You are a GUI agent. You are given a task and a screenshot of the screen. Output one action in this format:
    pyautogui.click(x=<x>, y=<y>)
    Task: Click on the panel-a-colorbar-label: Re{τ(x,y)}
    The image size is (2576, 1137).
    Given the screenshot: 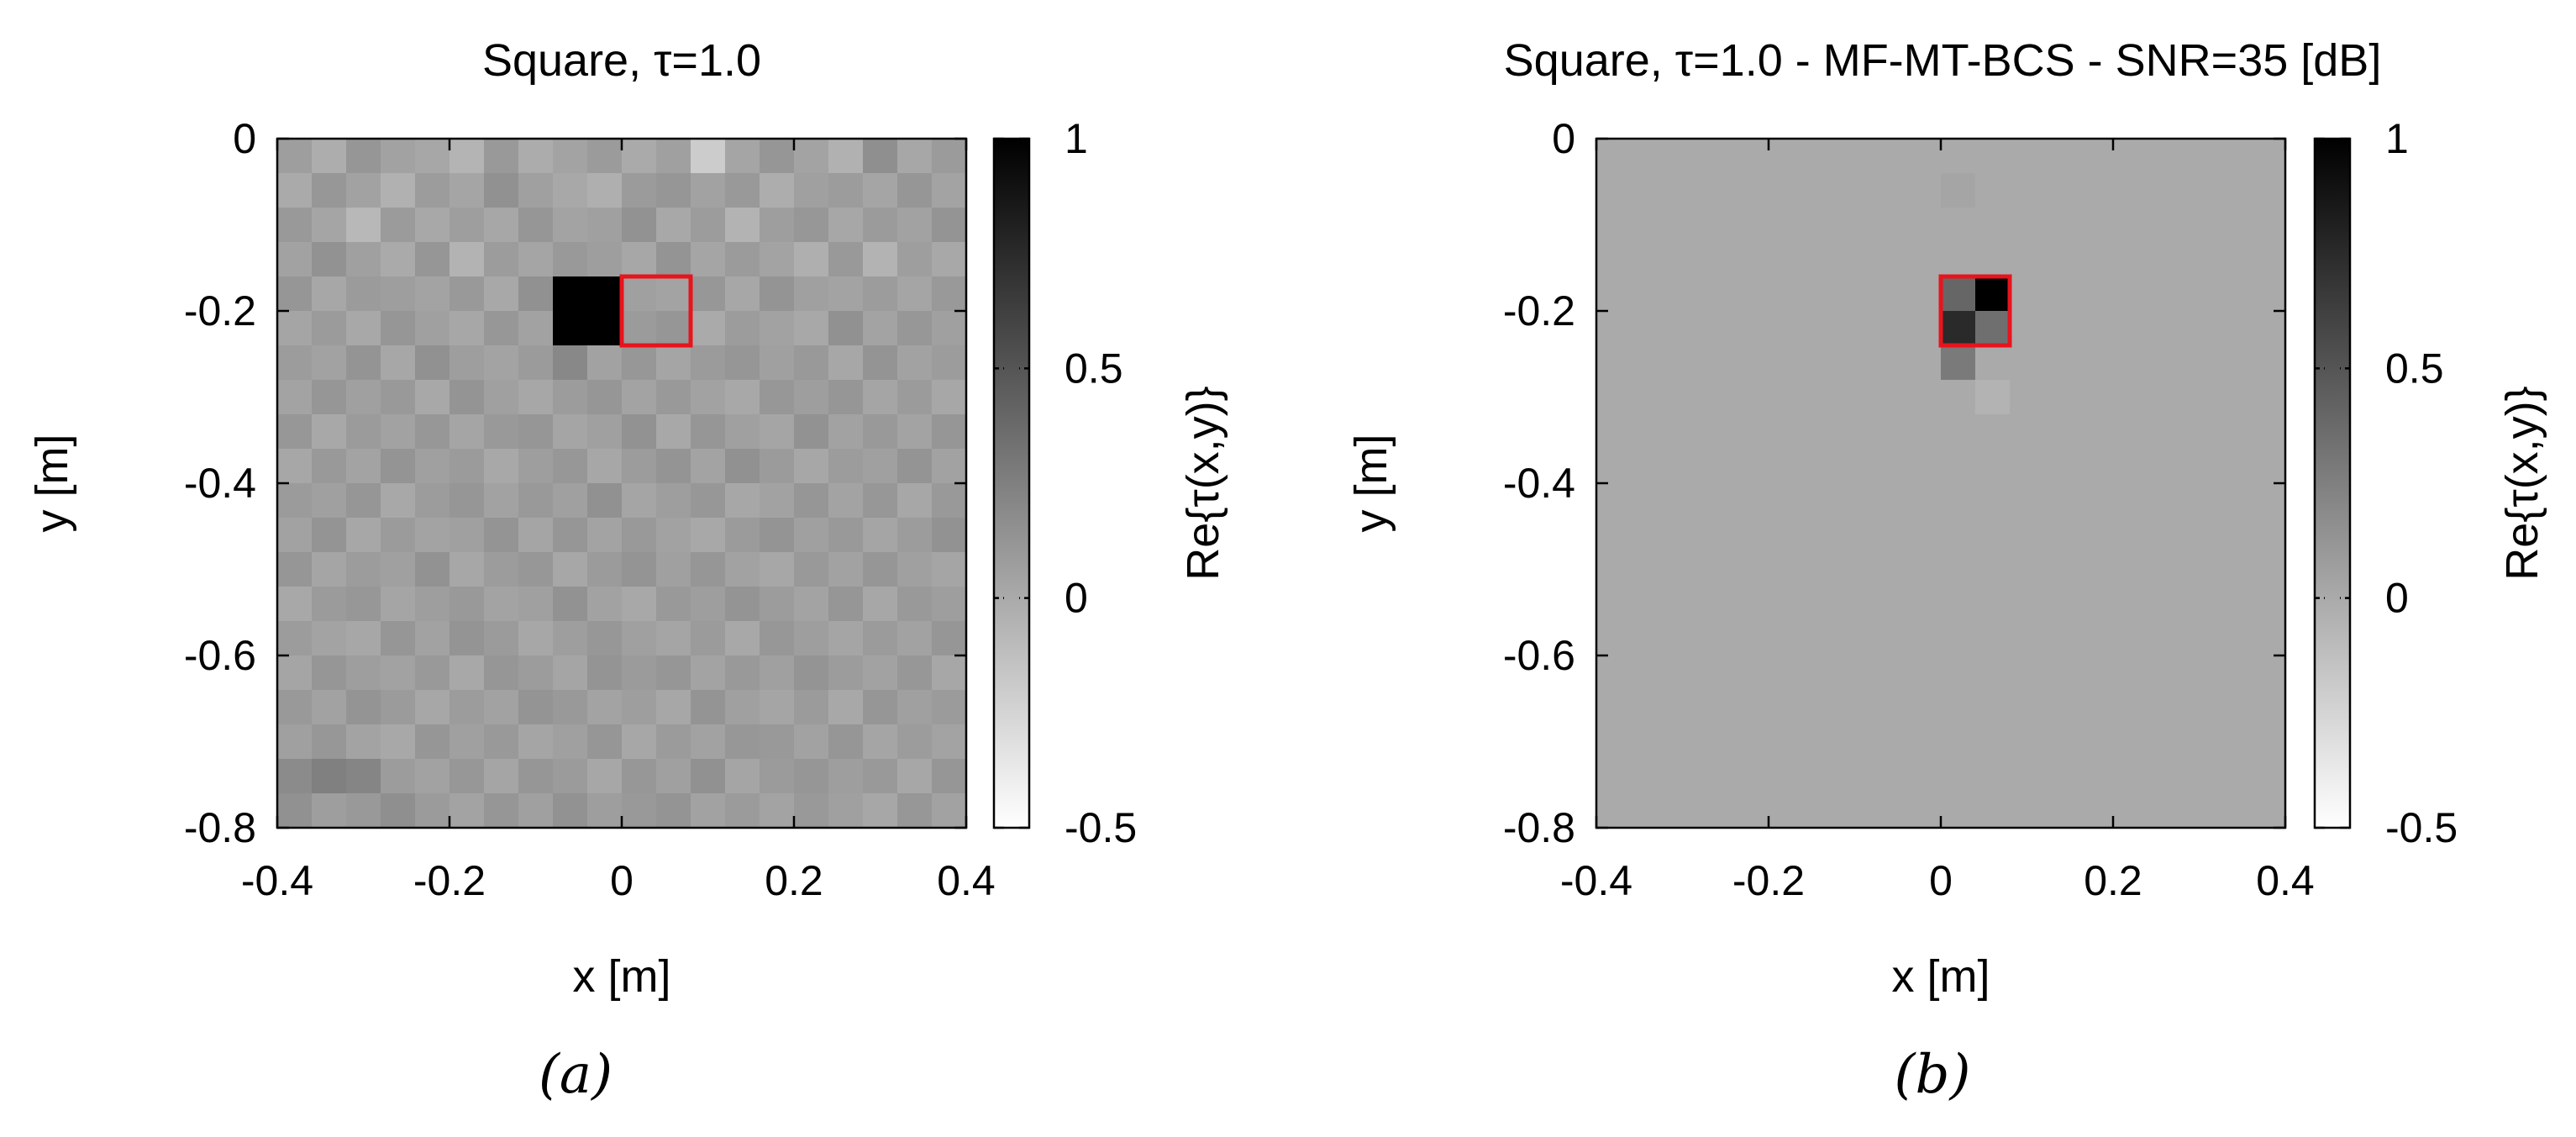 What is the action you would take?
    pyautogui.click(x=1203, y=483)
    